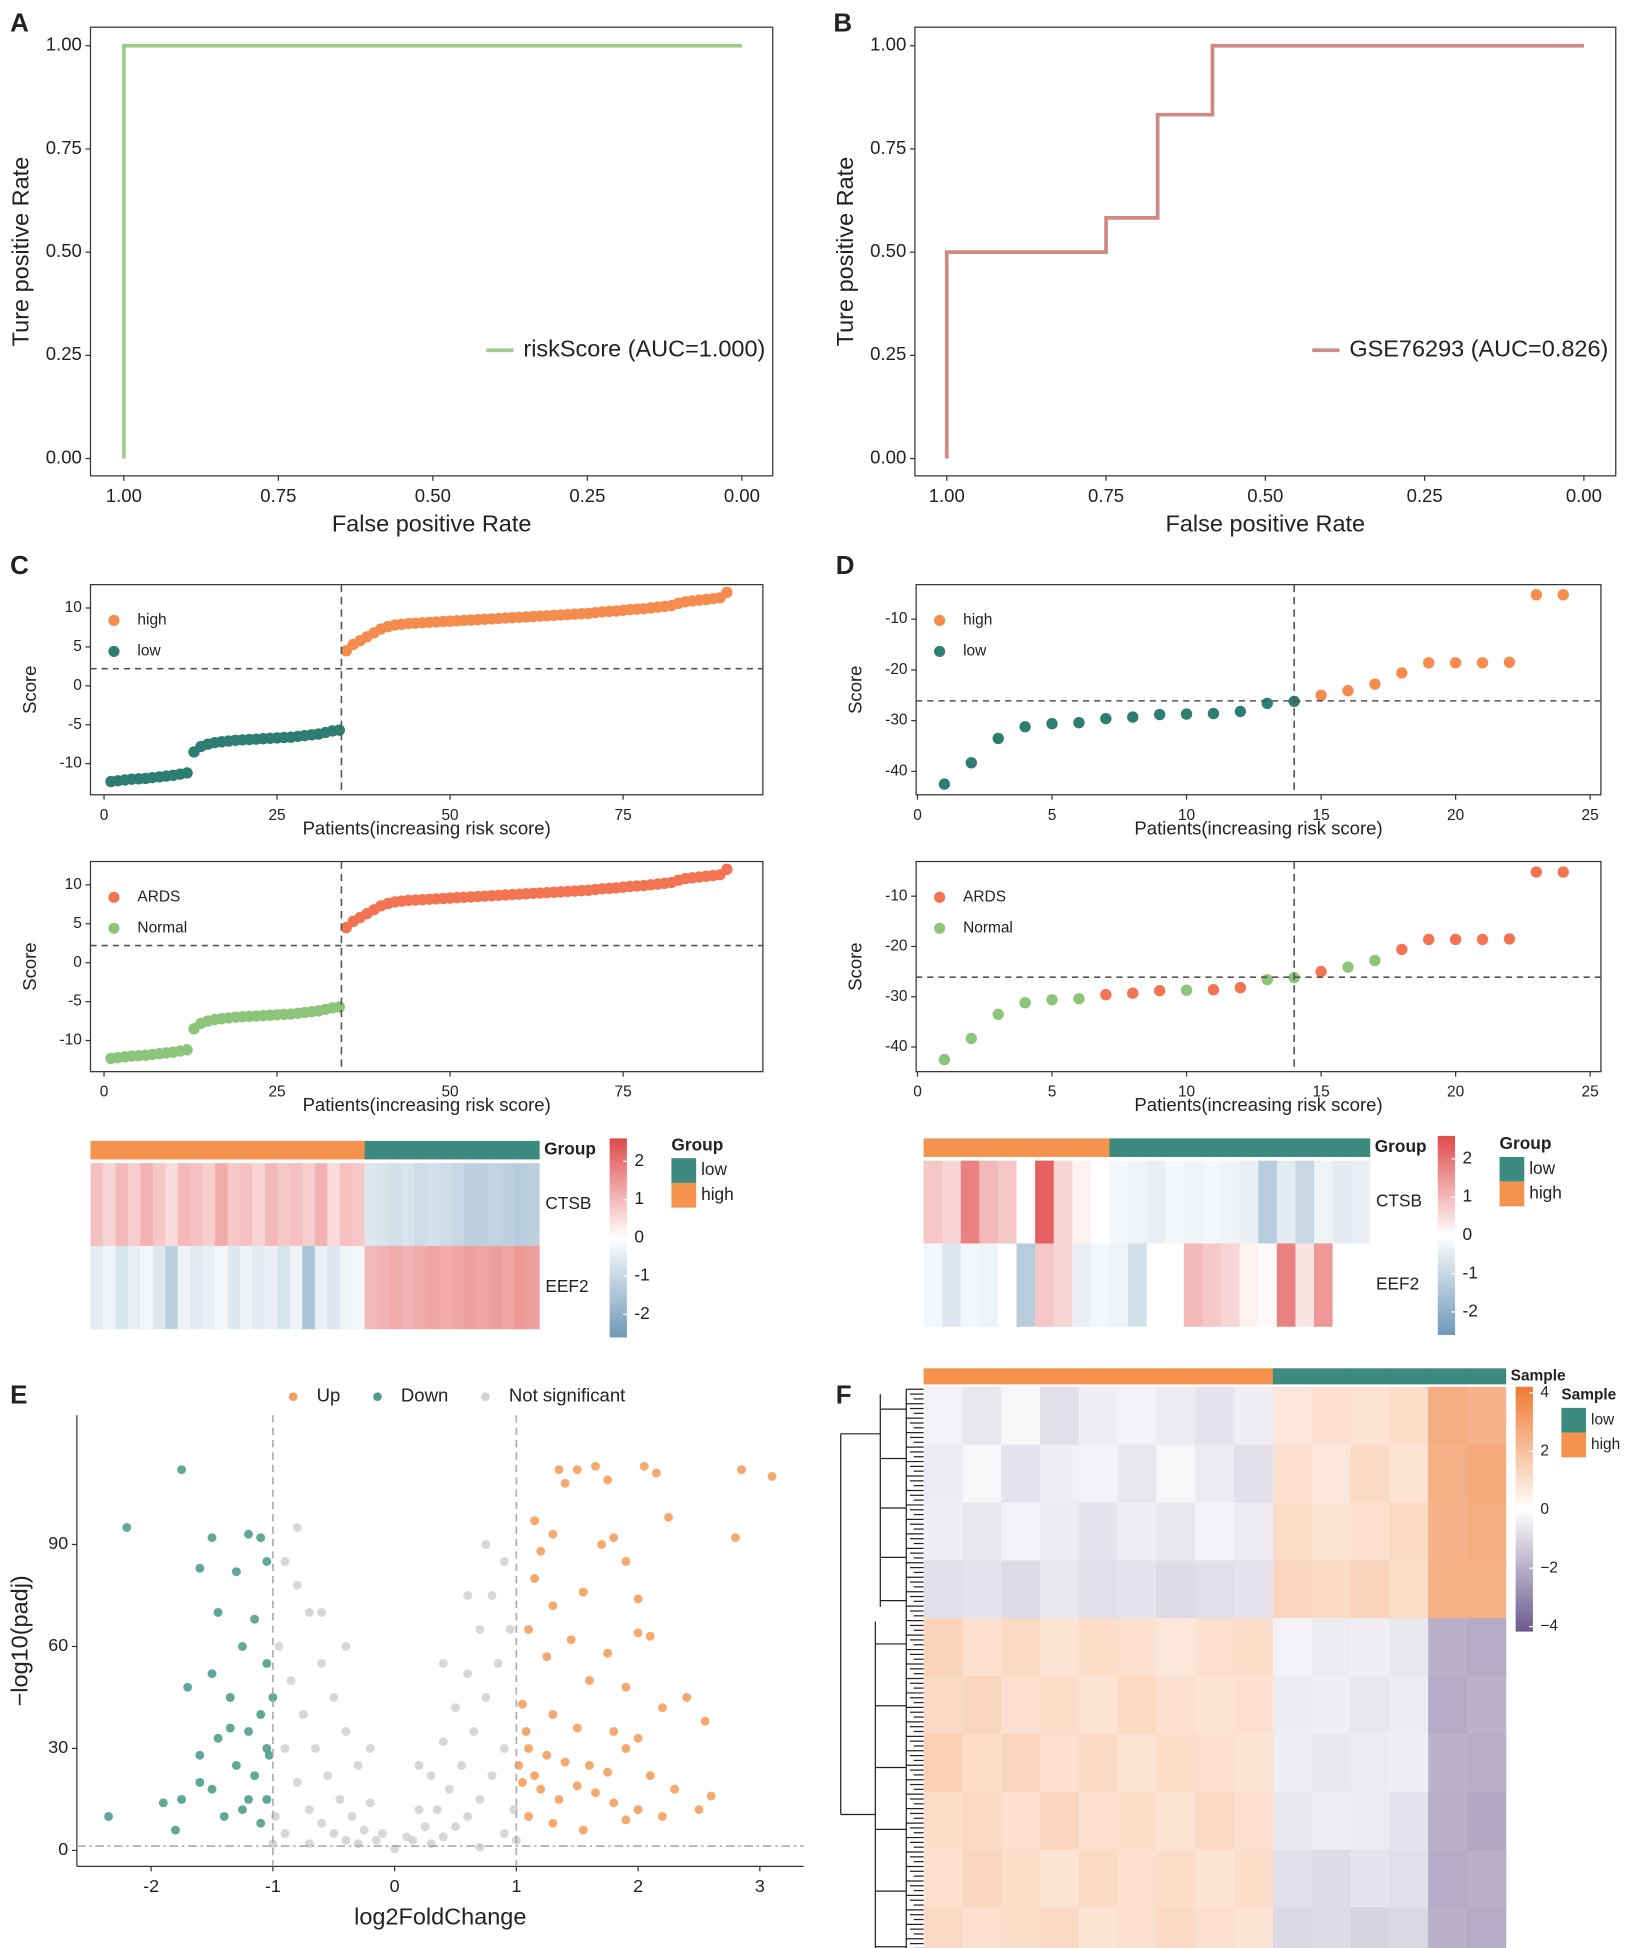  Describe the element at coordinates (71, 763) in the screenshot. I see `y-tick-label: -10` at that location.